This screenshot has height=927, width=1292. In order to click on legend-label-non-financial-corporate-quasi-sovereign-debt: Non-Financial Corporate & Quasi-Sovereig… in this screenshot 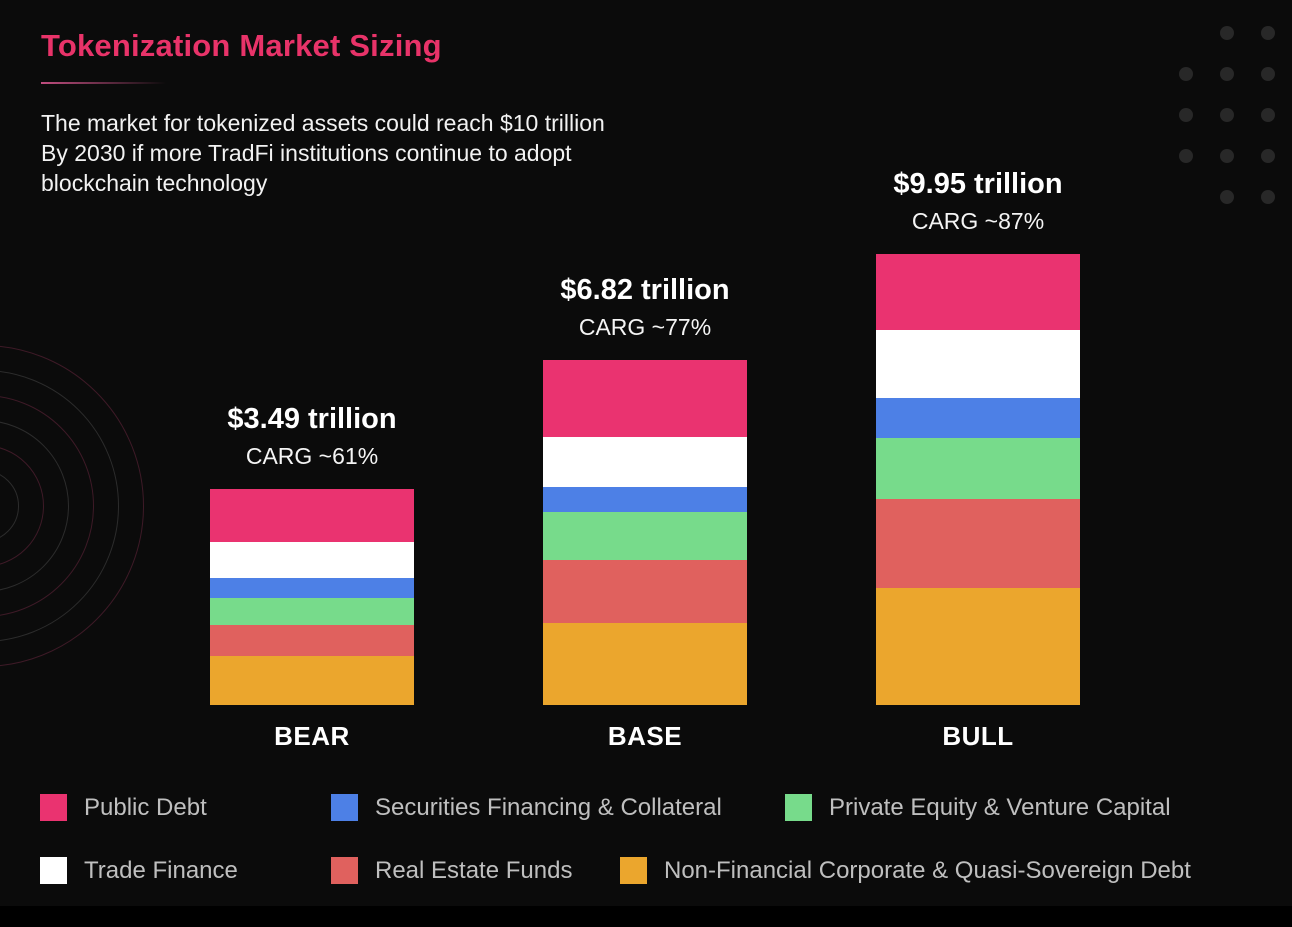, I will do `click(927, 870)`.